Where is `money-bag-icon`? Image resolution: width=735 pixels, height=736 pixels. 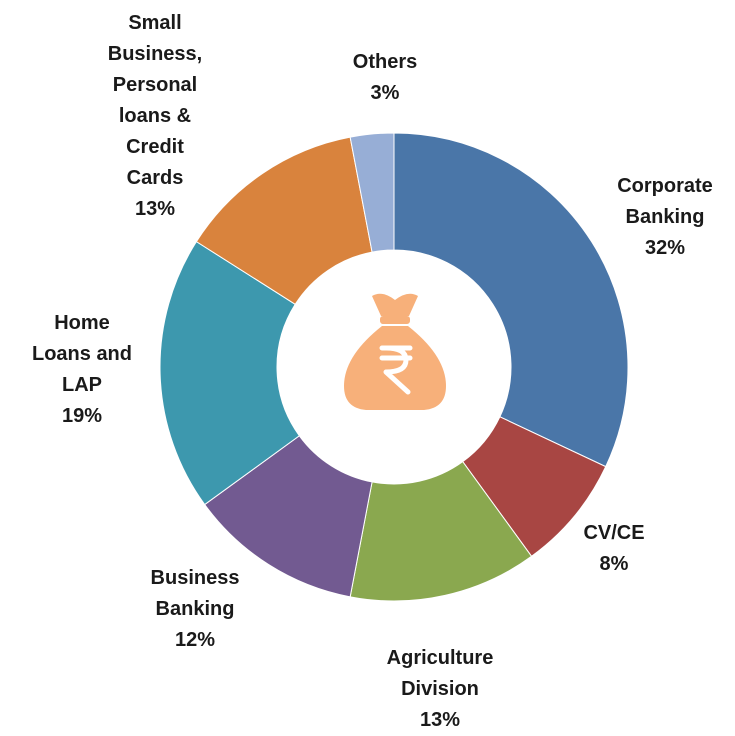 money-bag-icon is located at coordinates (395, 351).